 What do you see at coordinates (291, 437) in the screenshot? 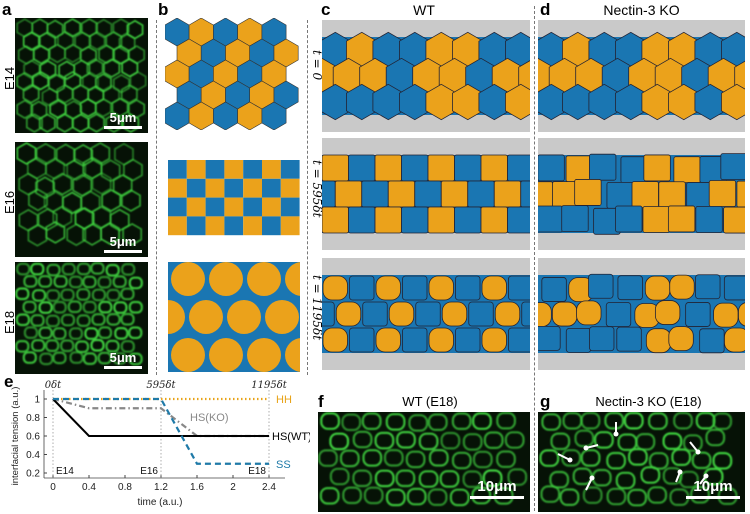
I see `series-label: HS(WT)` at bounding box center [291, 437].